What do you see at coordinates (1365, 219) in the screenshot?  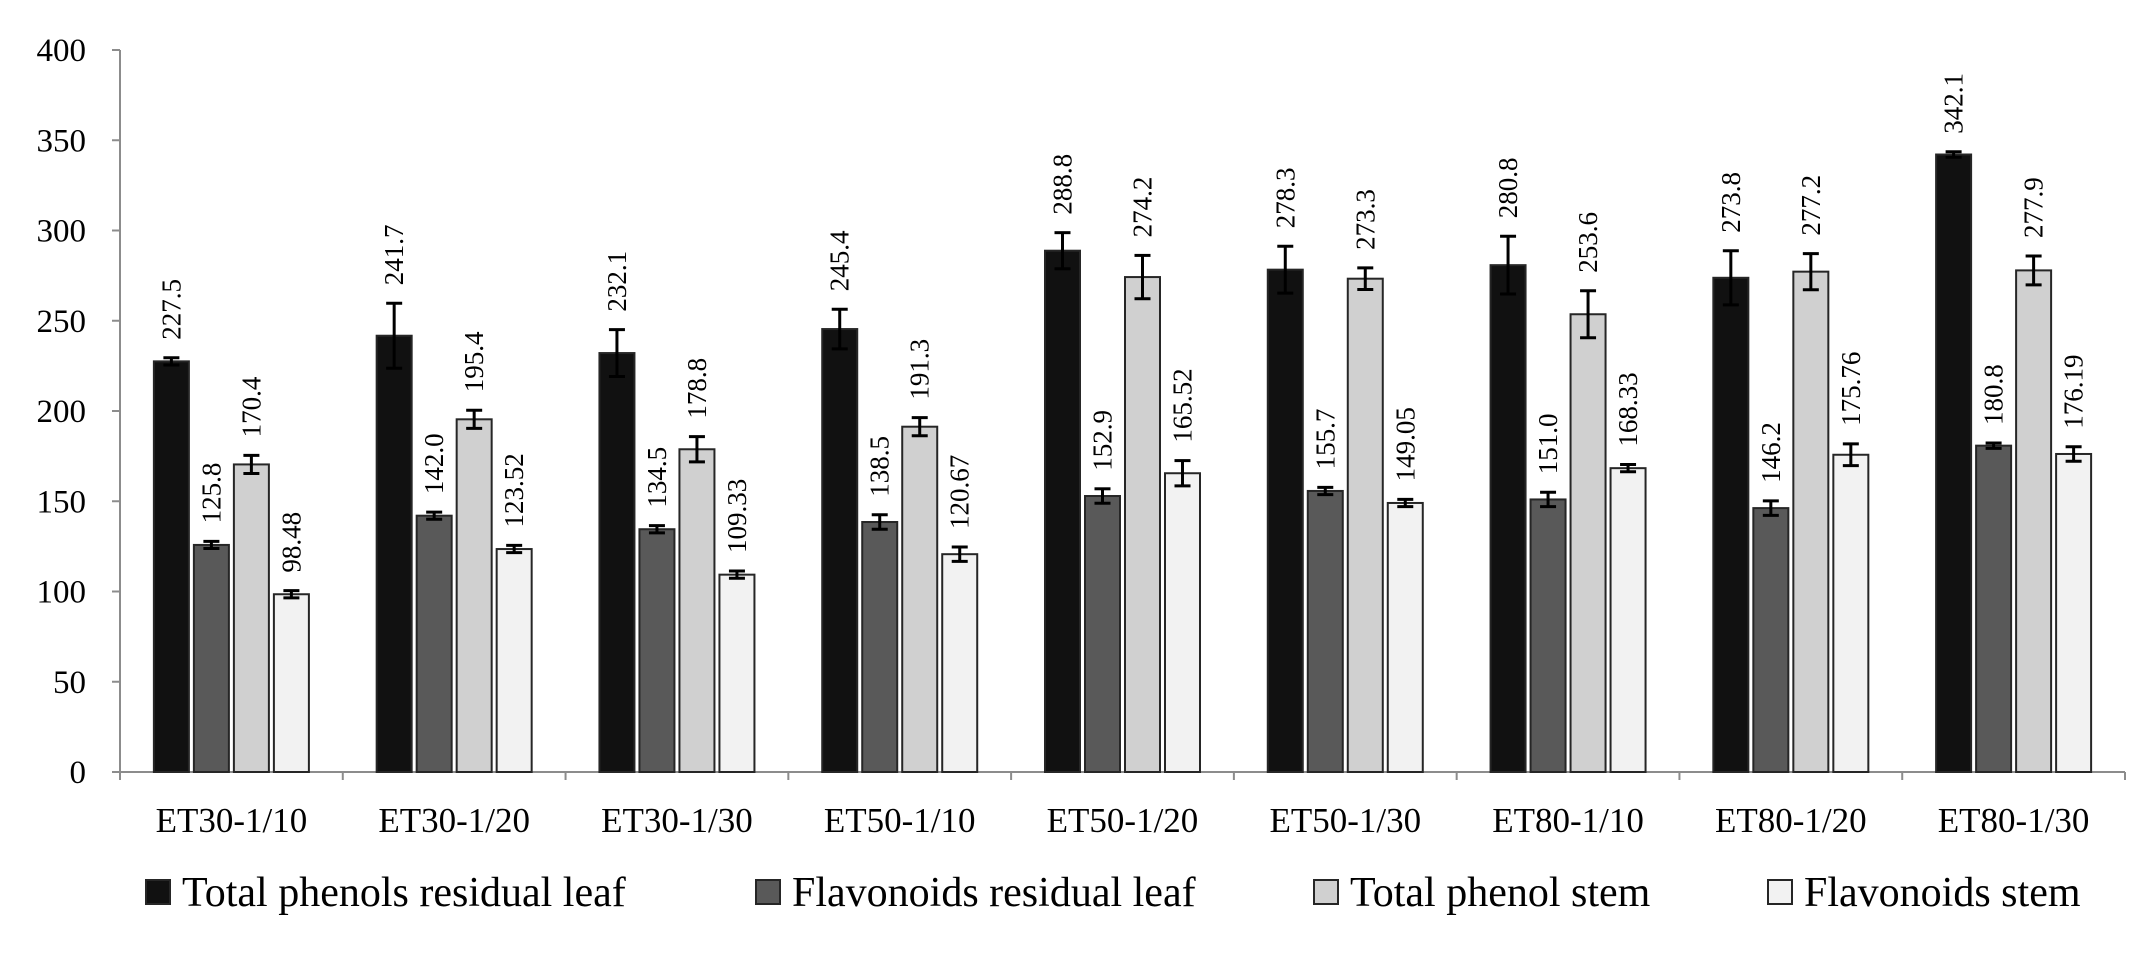 I see `data-label: 273.3` at bounding box center [1365, 219].